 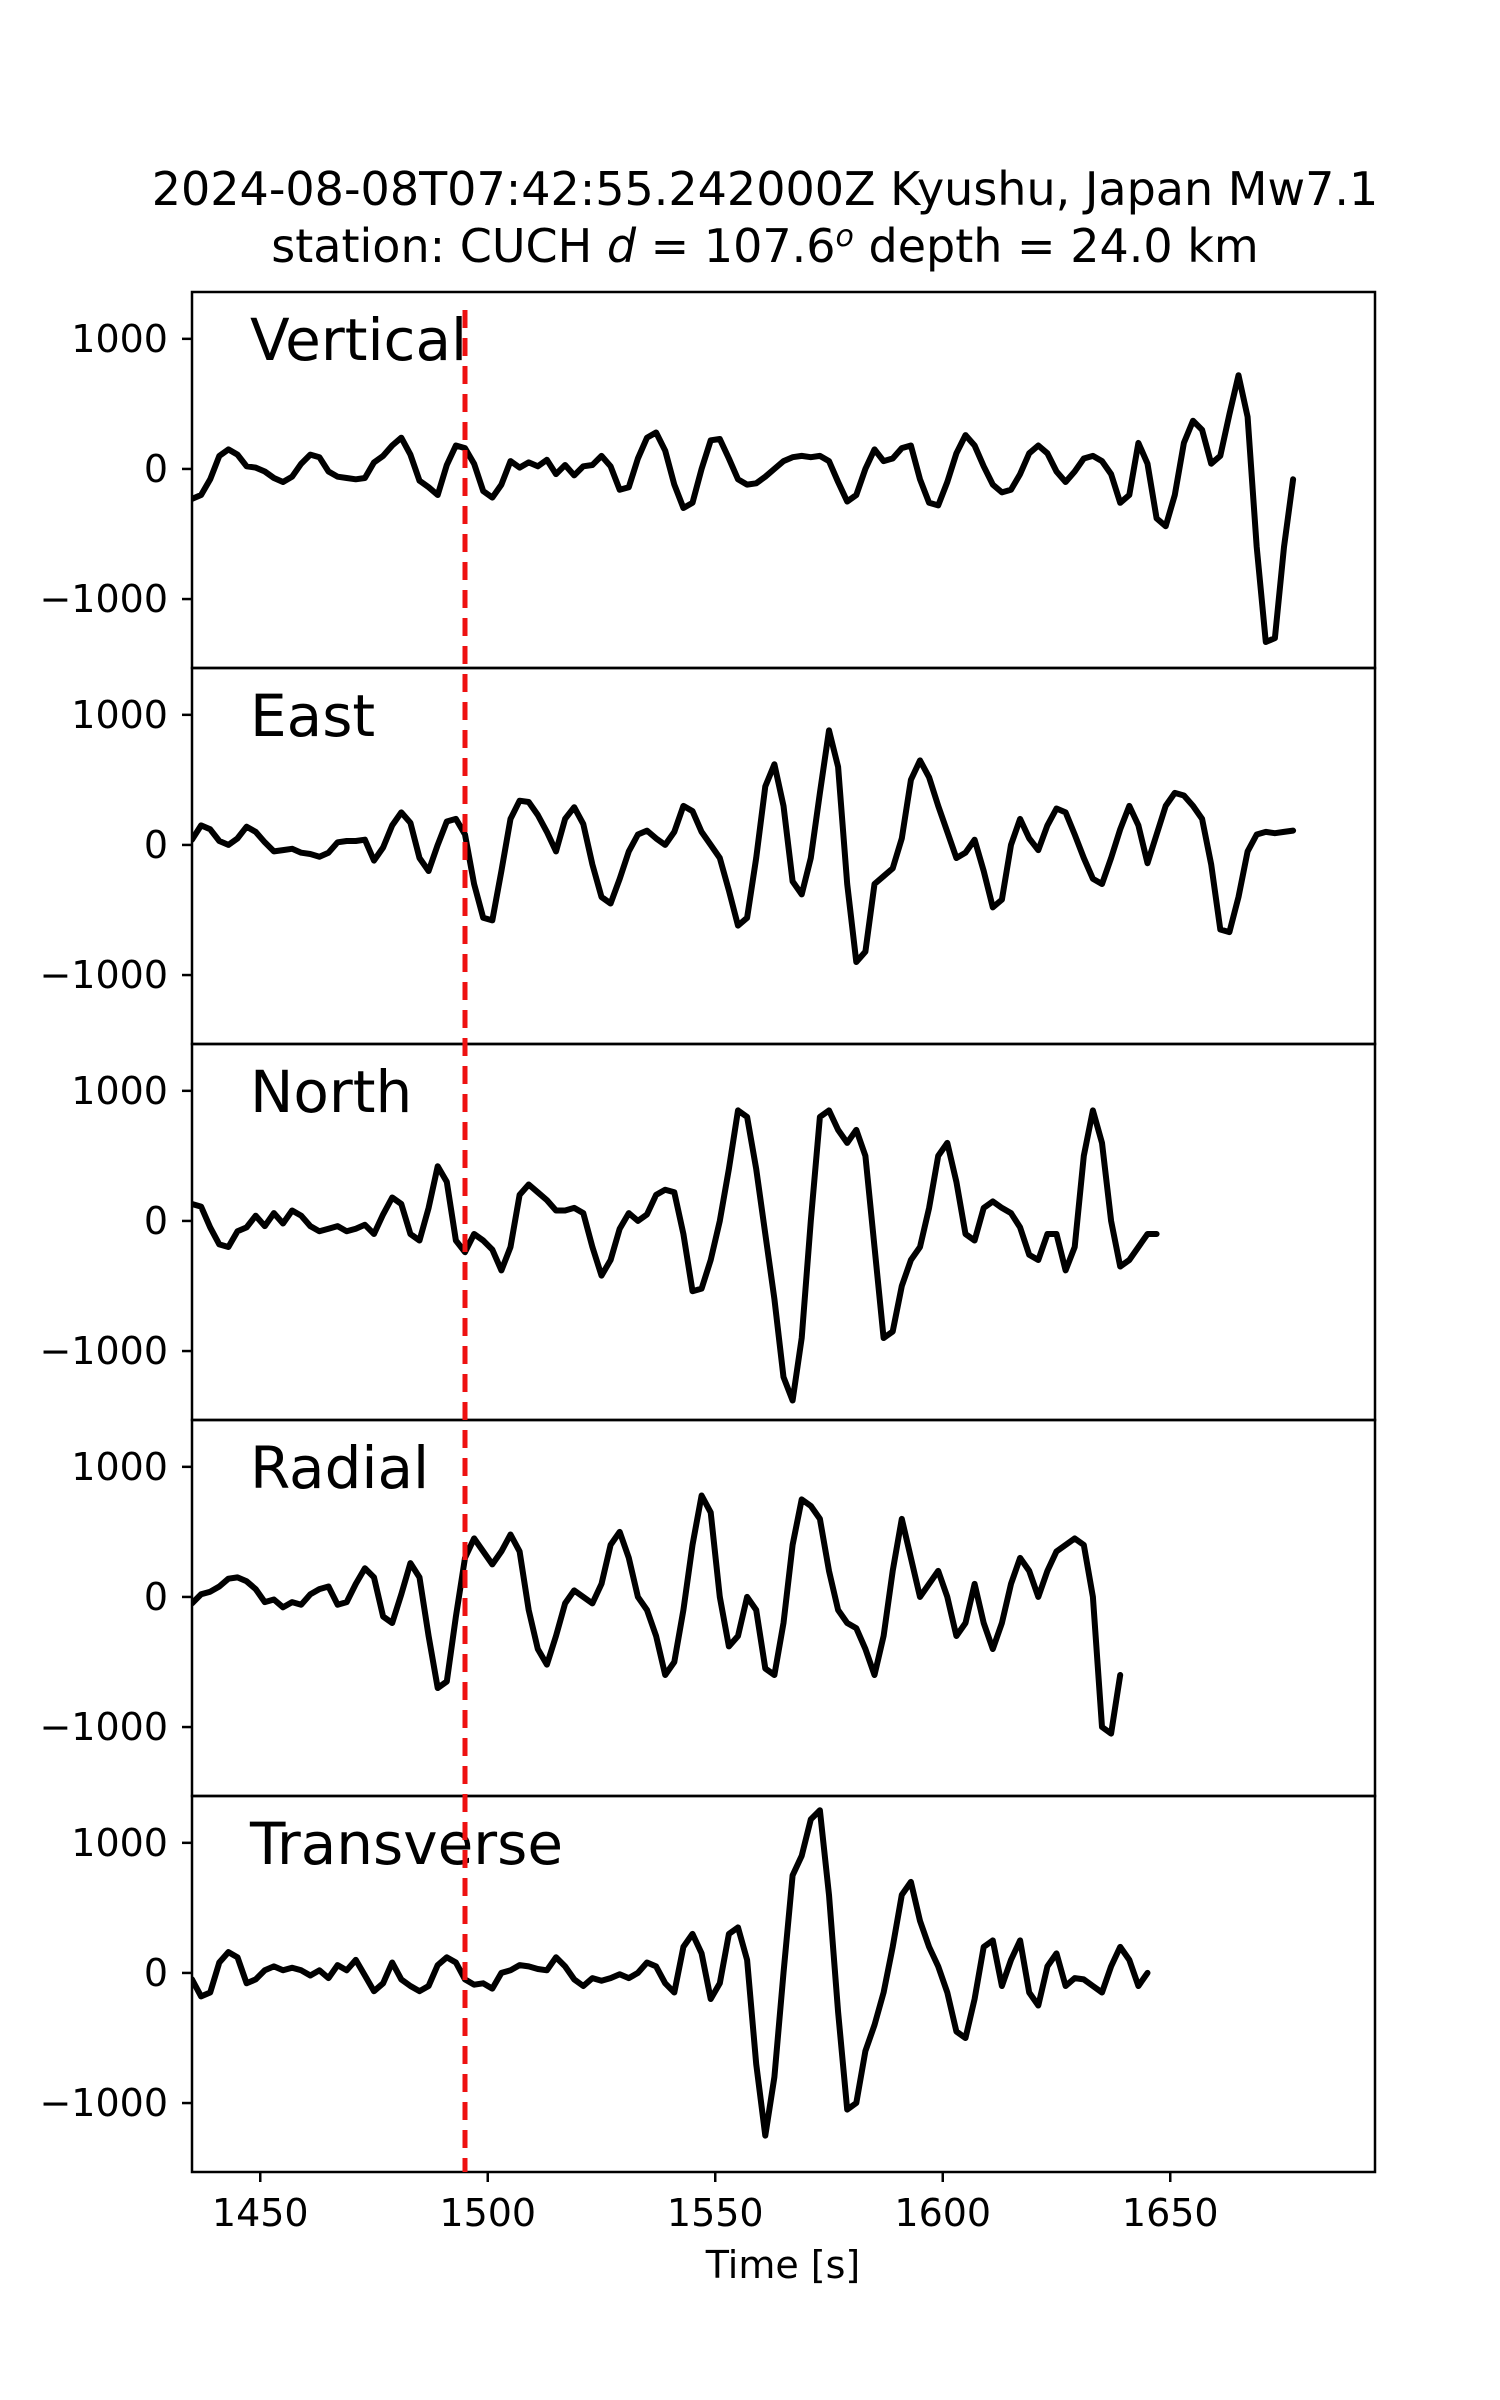 What do you see at coordinates (744, 508) in the screenshot?
I see `trace-vertical` at bounding box center [744, 508].